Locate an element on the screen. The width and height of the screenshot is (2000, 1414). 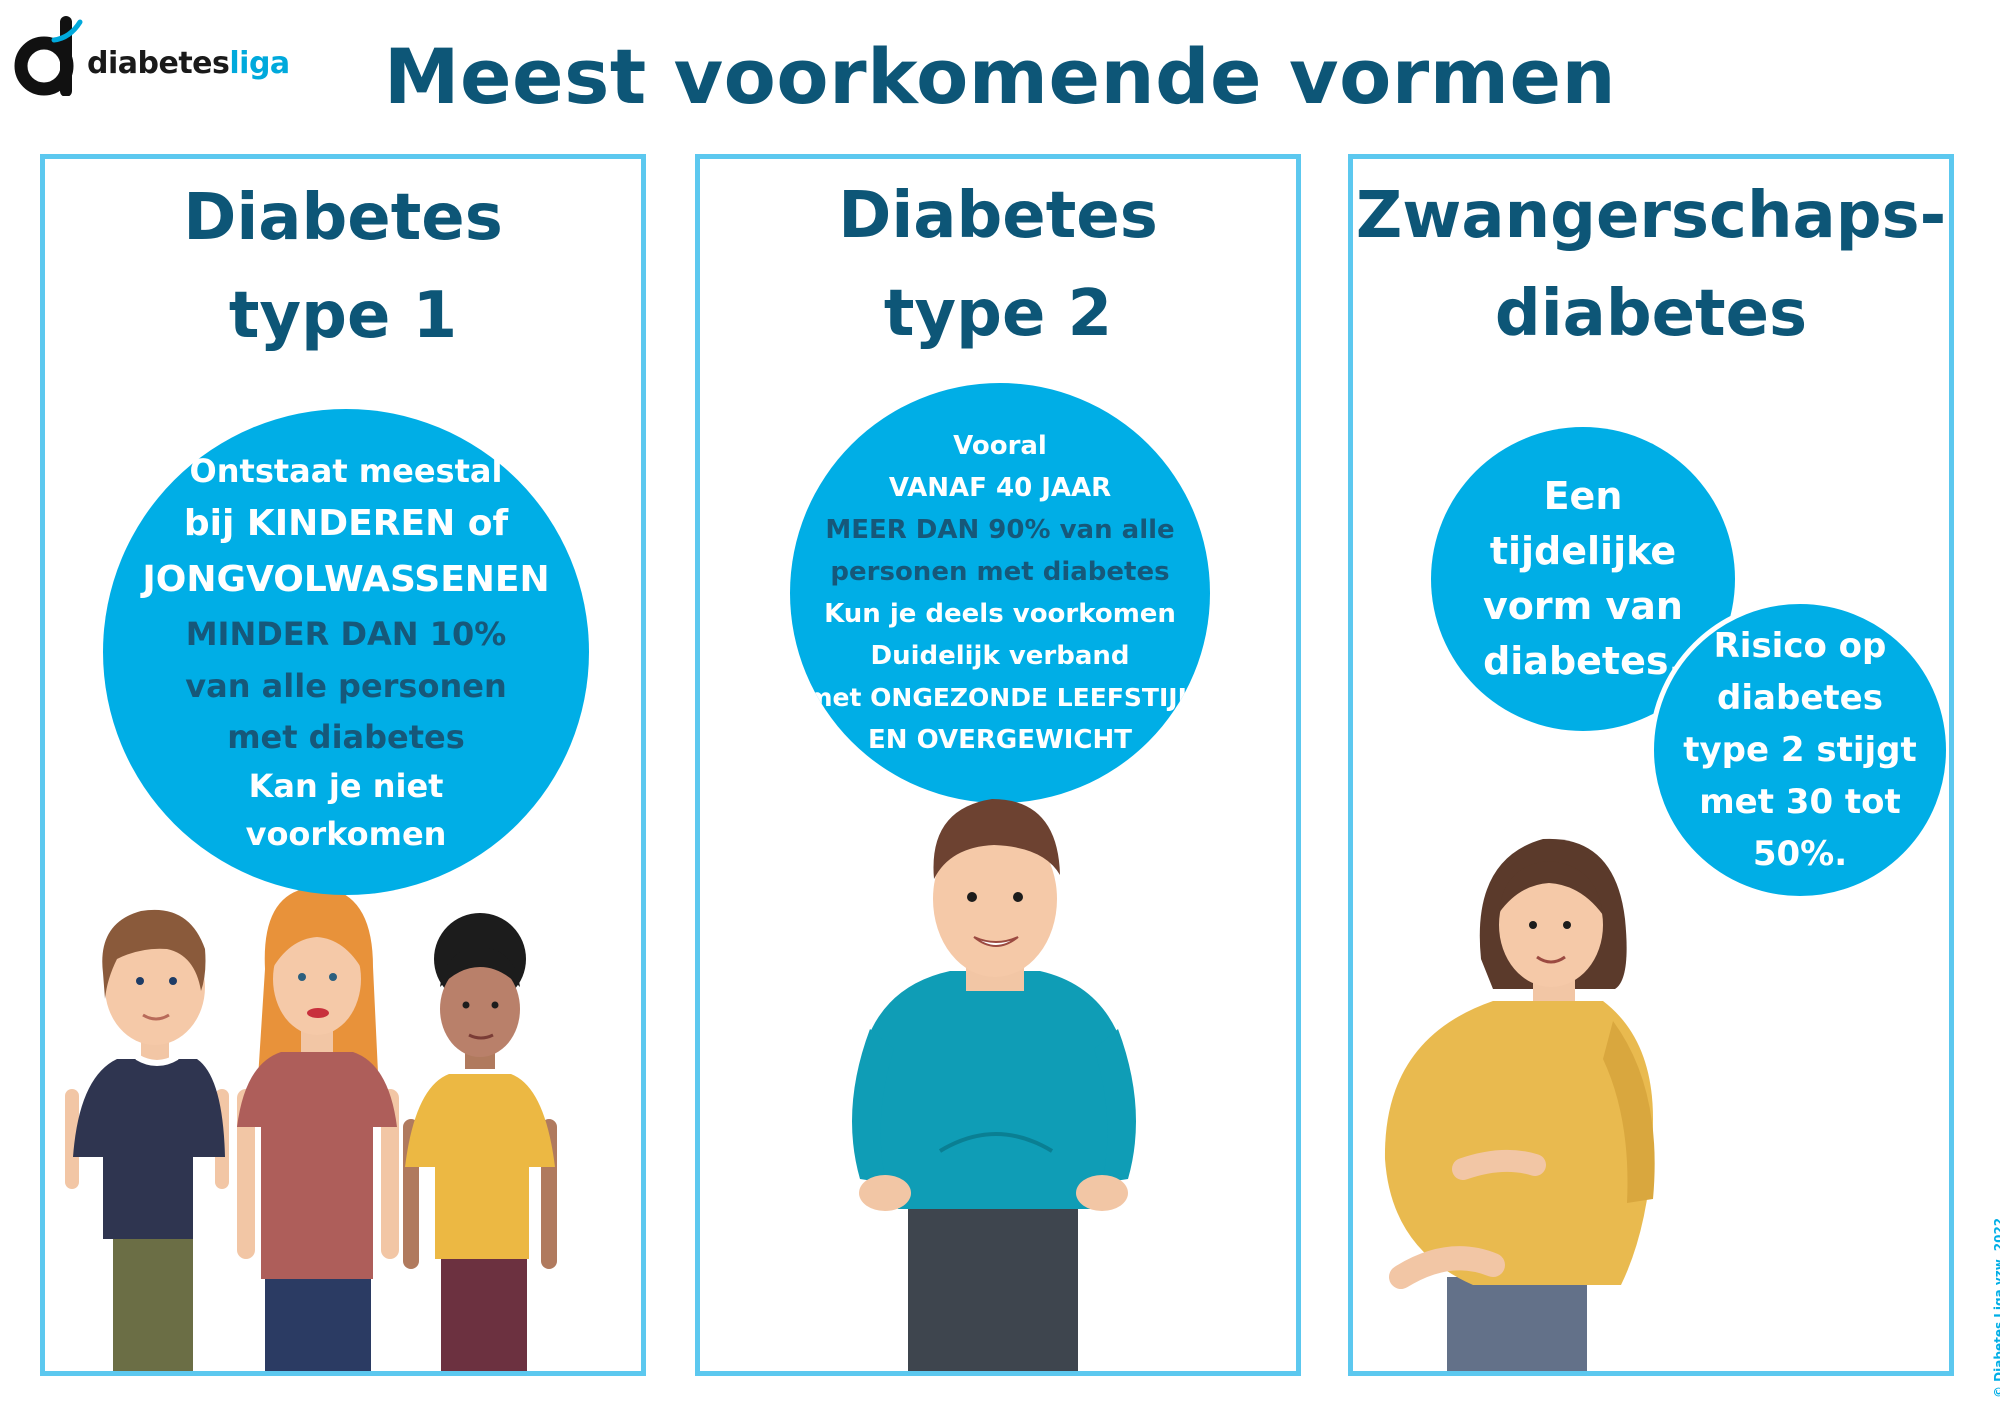
kid-figure is located at coordinates (480, 1142).